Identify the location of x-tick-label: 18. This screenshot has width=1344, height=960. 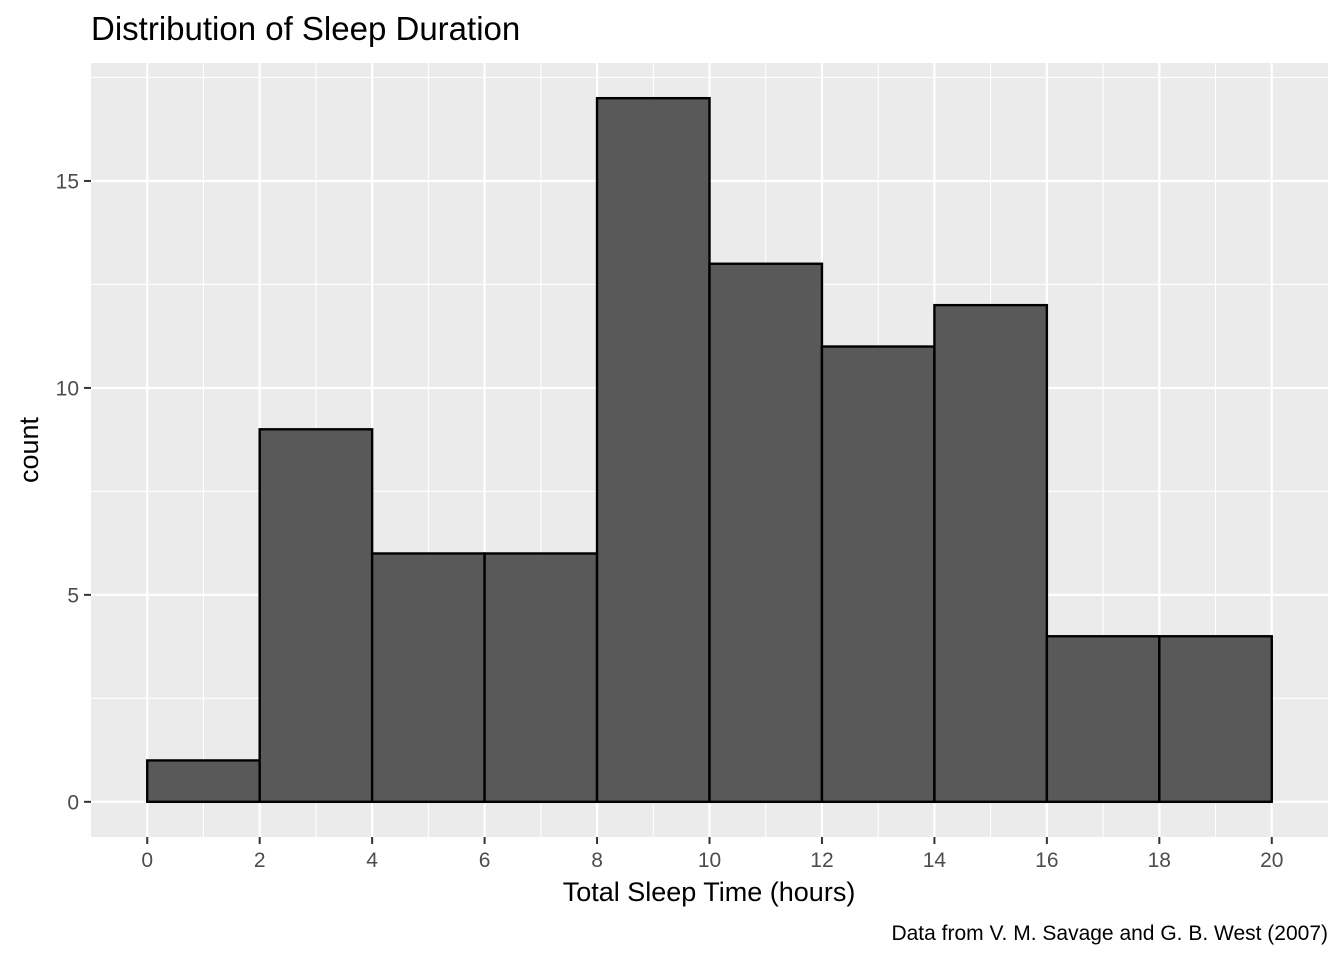
(1159, 860).